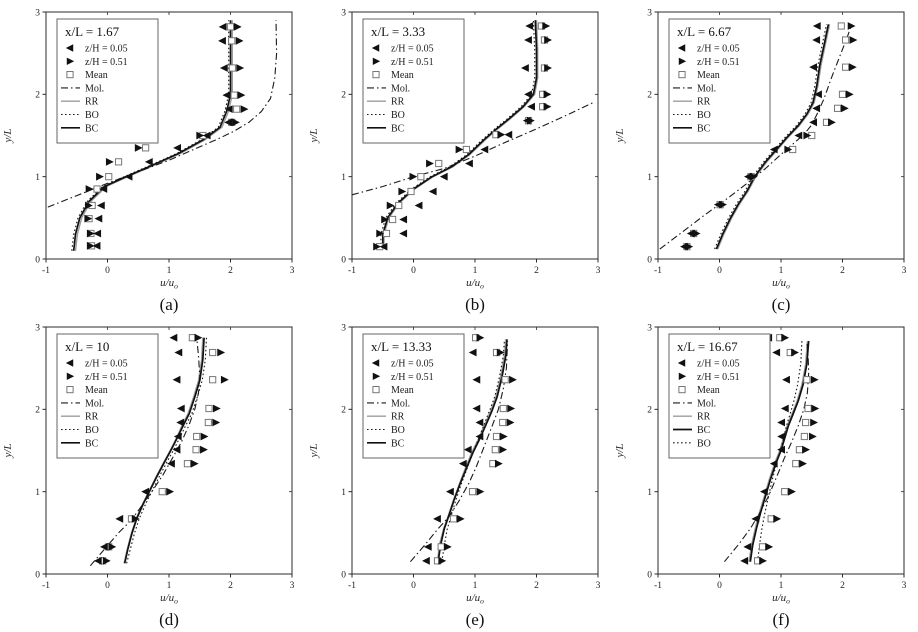  Describe the element at coordinates (718, 62) in the screenshot. I see `legend-label: z/H = 0.51` at that location.